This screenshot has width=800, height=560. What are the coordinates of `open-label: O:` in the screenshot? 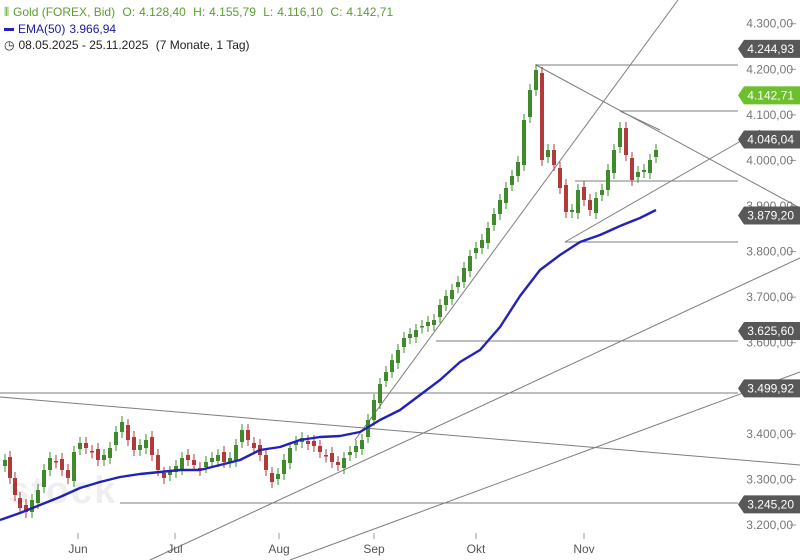 It's located at (129, 12).